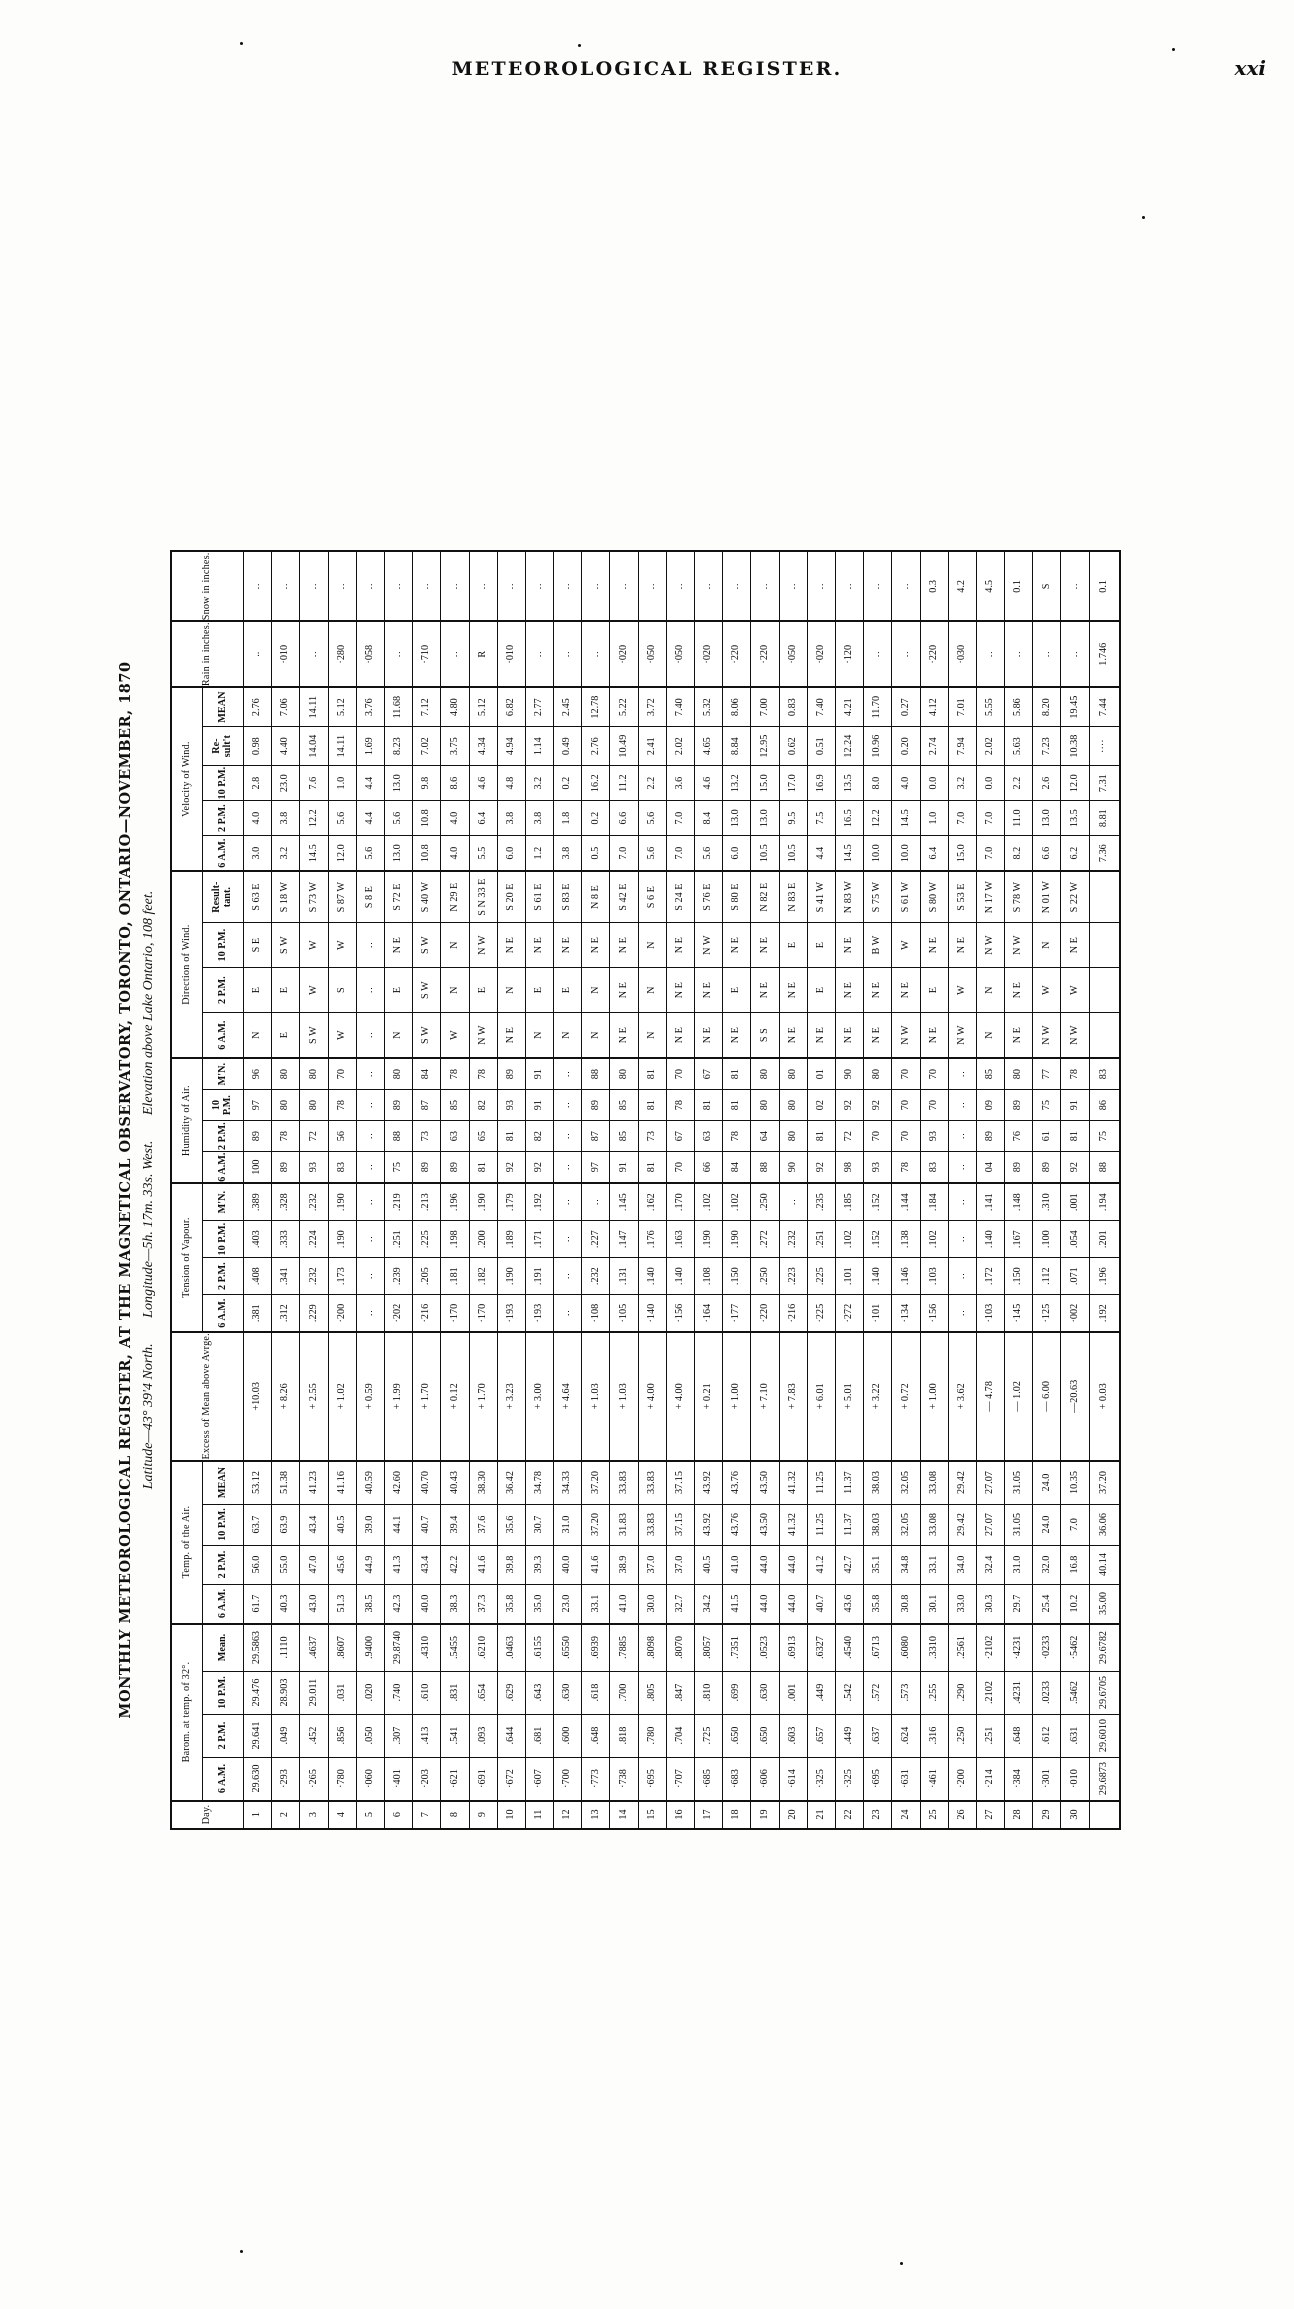 The height and width of the screenshot is (2309, 1294). What do you see at coordinates (454, 1647) in the screenshot?
I see `table-cell: .5455` at bounding box center [454, 1647].